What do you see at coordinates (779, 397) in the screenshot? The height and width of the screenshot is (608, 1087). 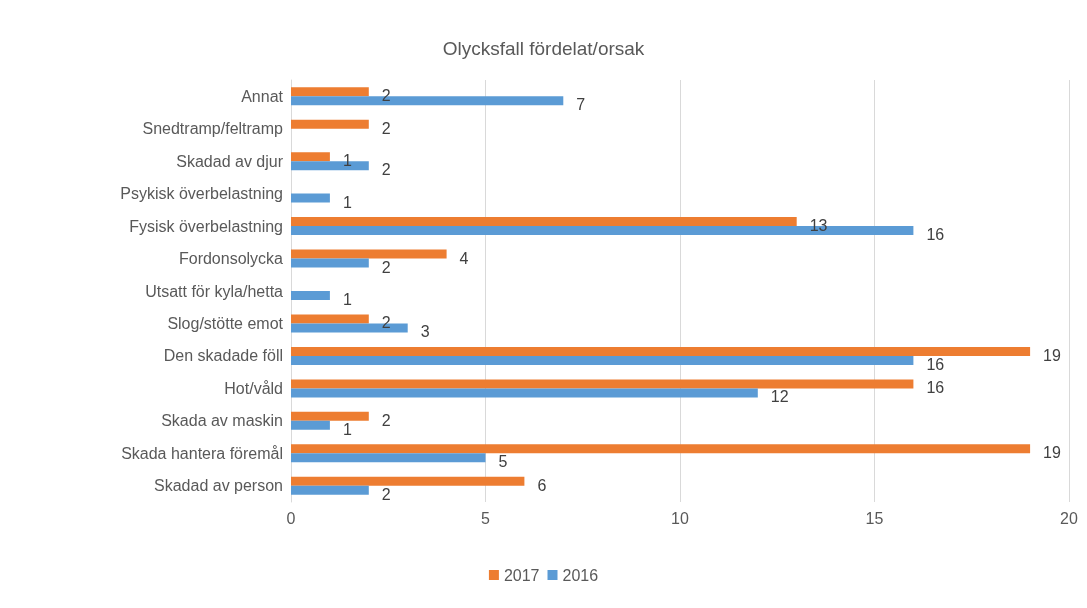 I see `data-label: 12` at bounding box center [779, 397].